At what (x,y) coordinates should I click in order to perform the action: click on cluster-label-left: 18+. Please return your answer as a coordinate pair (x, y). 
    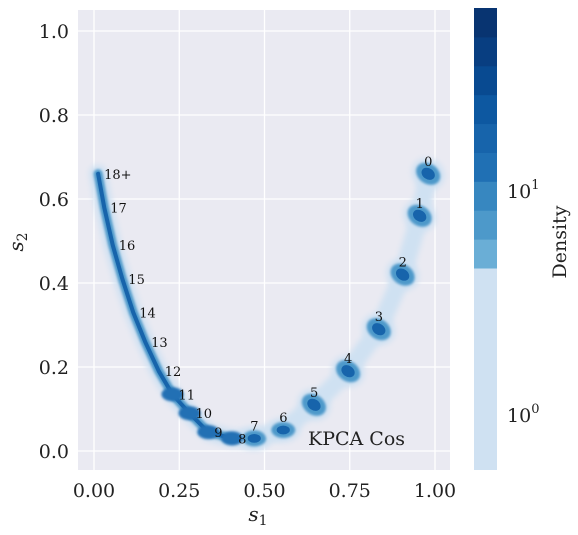
    Looking at the image, I should click on (117, 175).